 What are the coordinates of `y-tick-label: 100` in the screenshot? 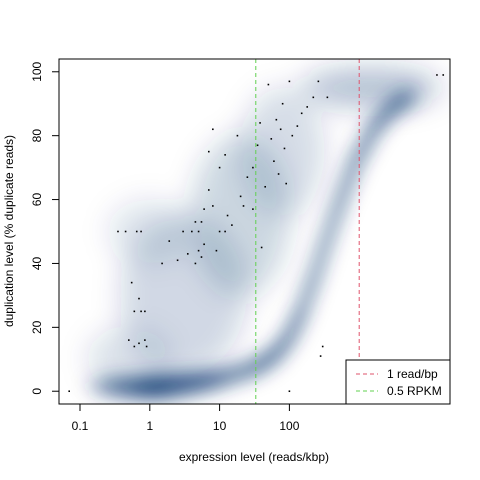 It's located at (37, 71).